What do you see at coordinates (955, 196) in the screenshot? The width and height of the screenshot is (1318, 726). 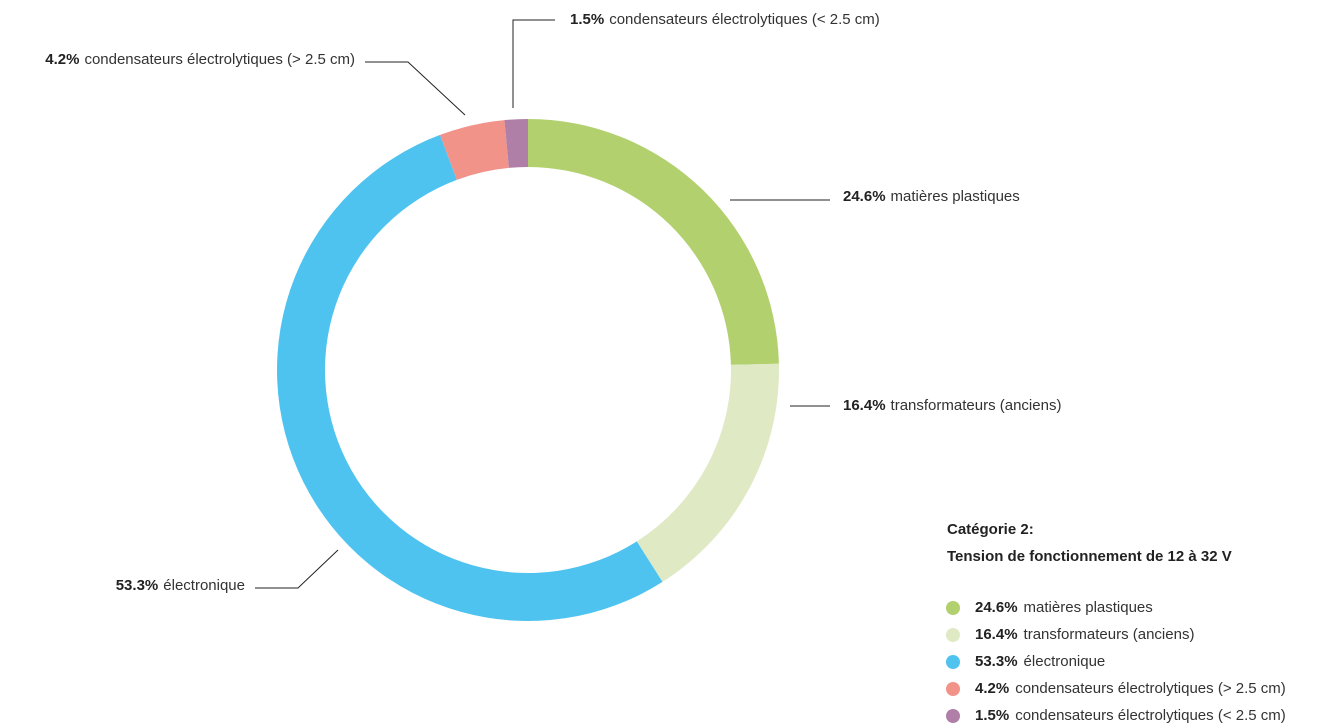 I see `slice-name: matières plastiques` at bounding box center [955, 196].